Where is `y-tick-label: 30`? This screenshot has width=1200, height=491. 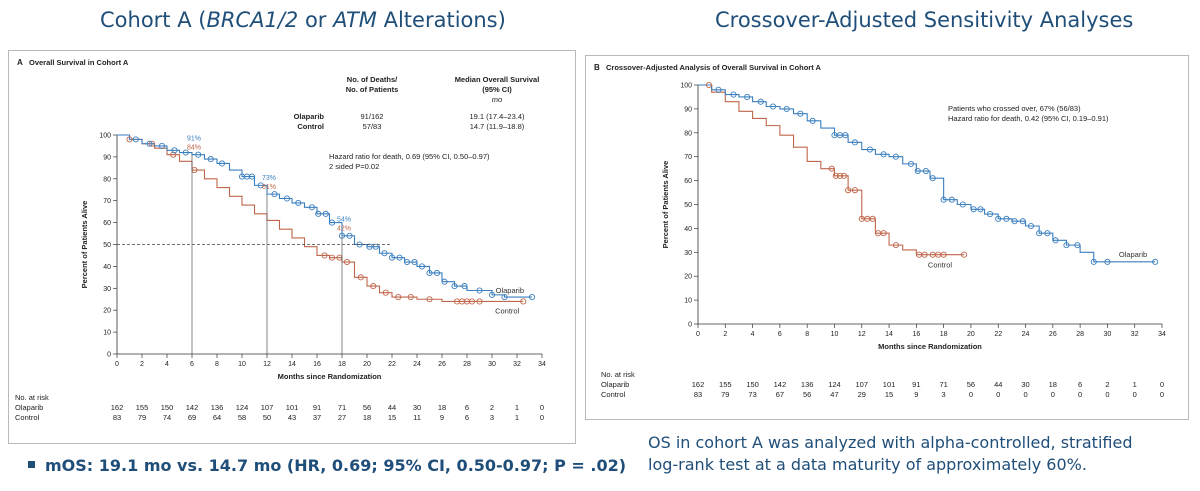 y-tick-label: 30 is located at coordinates (688, 253).